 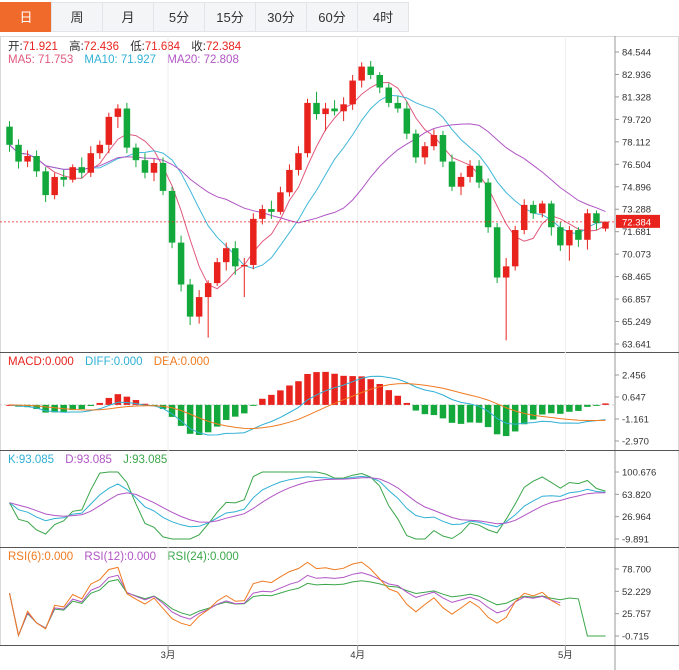 I want to click on diff-label: DIFF:0.000, so click(x=114, y=362).